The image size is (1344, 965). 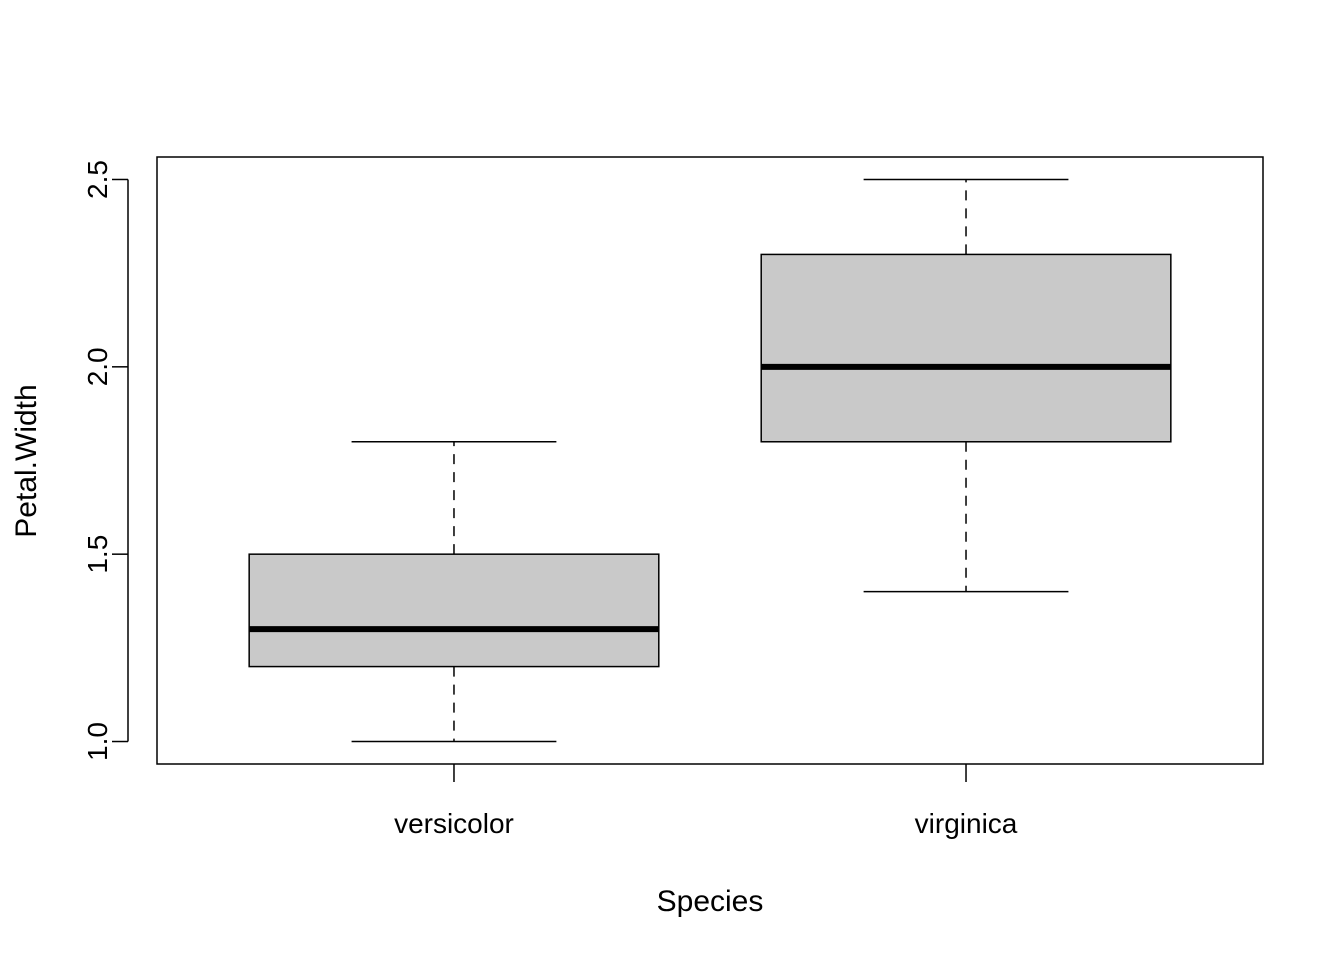 What do you see at coordinates (26, 460) in the screenshot?
I see `y-axis-label: Petal.Width` at bounding box center [26, 460].